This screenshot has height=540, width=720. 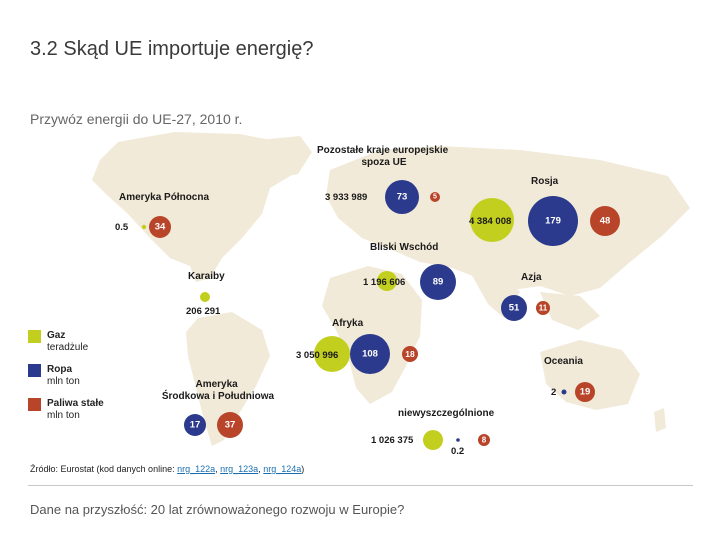 What do you see at coordinates (660, 420) in the screenshot?
I see `land-new-zealand` at bounding box center [660, 420].